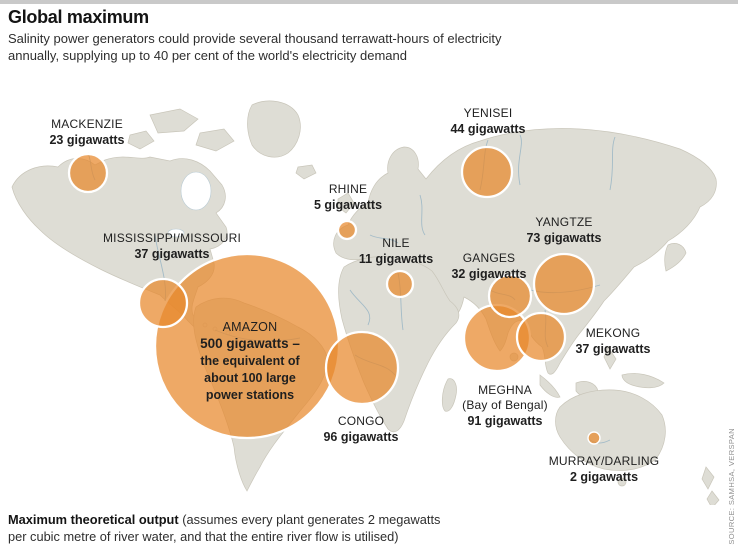 Image resolution: width=738 pixels, height=551 pixels. What do you see at coordinates (93, 519) in the screenshot?
I see `footnote-lead: Maximum theoretical output` at bounding box center [93, 519].